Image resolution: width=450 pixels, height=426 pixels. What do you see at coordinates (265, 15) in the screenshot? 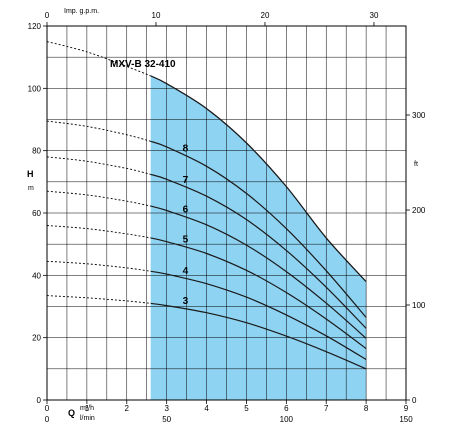
I see `top-tick-label: 20` at bounding box center [265, 15].